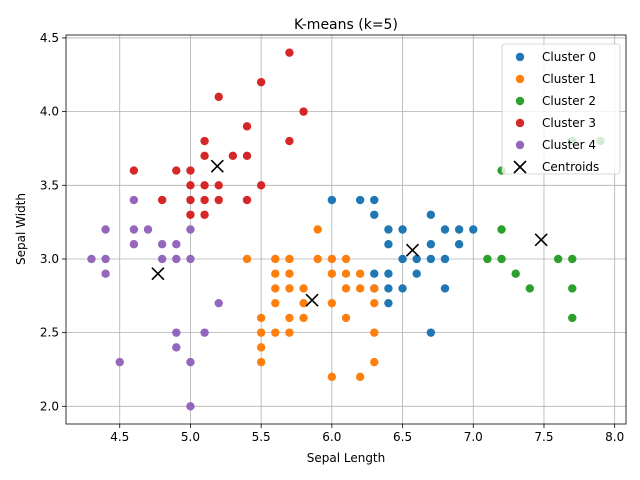 This screenshot has height=480, width=640. What do you see at coordinates (555, 101) in the screenshot?
I see `legend-item: Cluster 2` at bounding box center [555, 101].